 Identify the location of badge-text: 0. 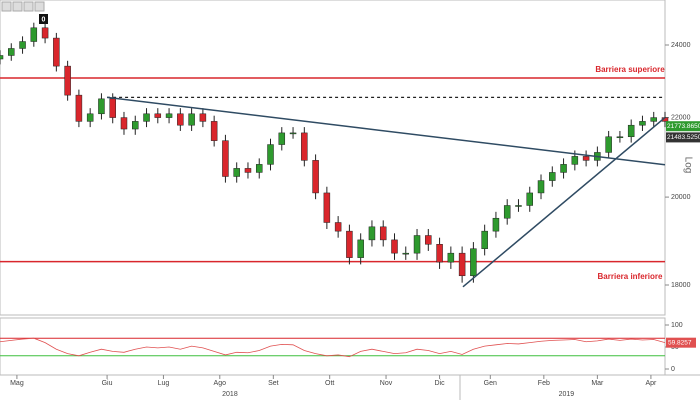
(44, 19).